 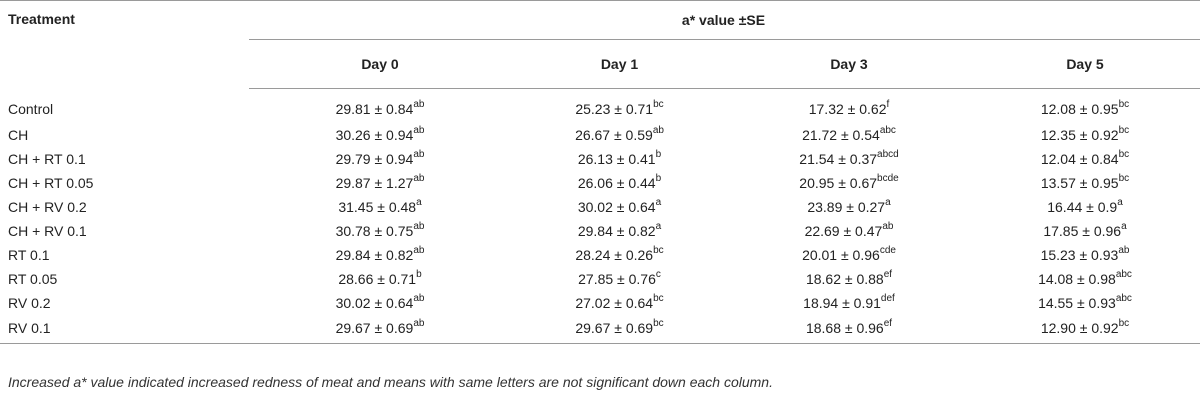 What do you see at coordinates (619, 135) in the screenshot?
I see `value-cell: 26.67 ± 0.59ab` at bounding box center [619, 135].